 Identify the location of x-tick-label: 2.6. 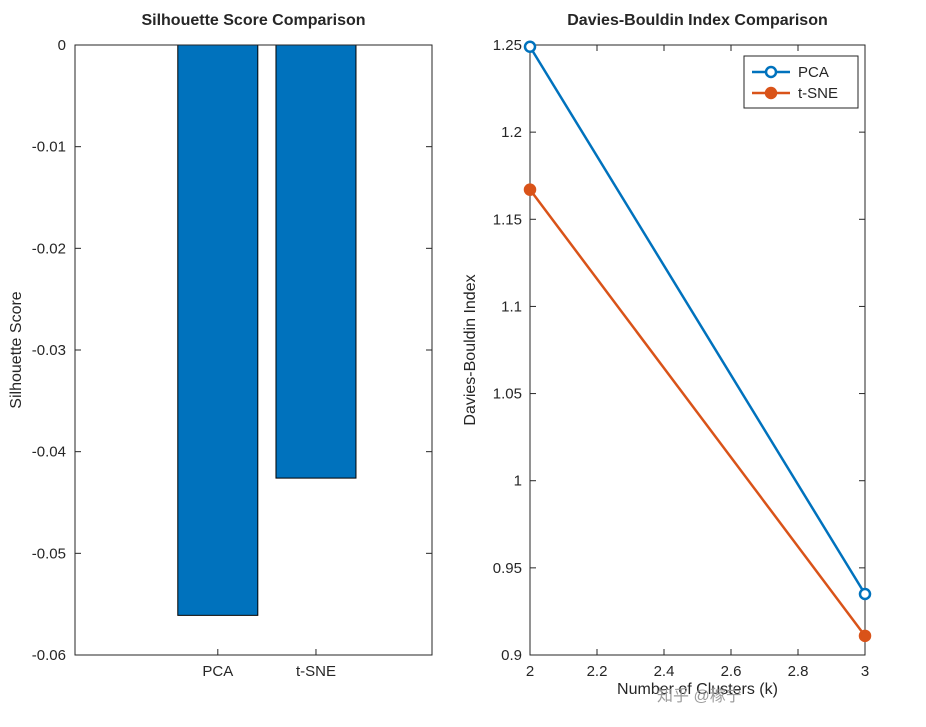
(731, 671).